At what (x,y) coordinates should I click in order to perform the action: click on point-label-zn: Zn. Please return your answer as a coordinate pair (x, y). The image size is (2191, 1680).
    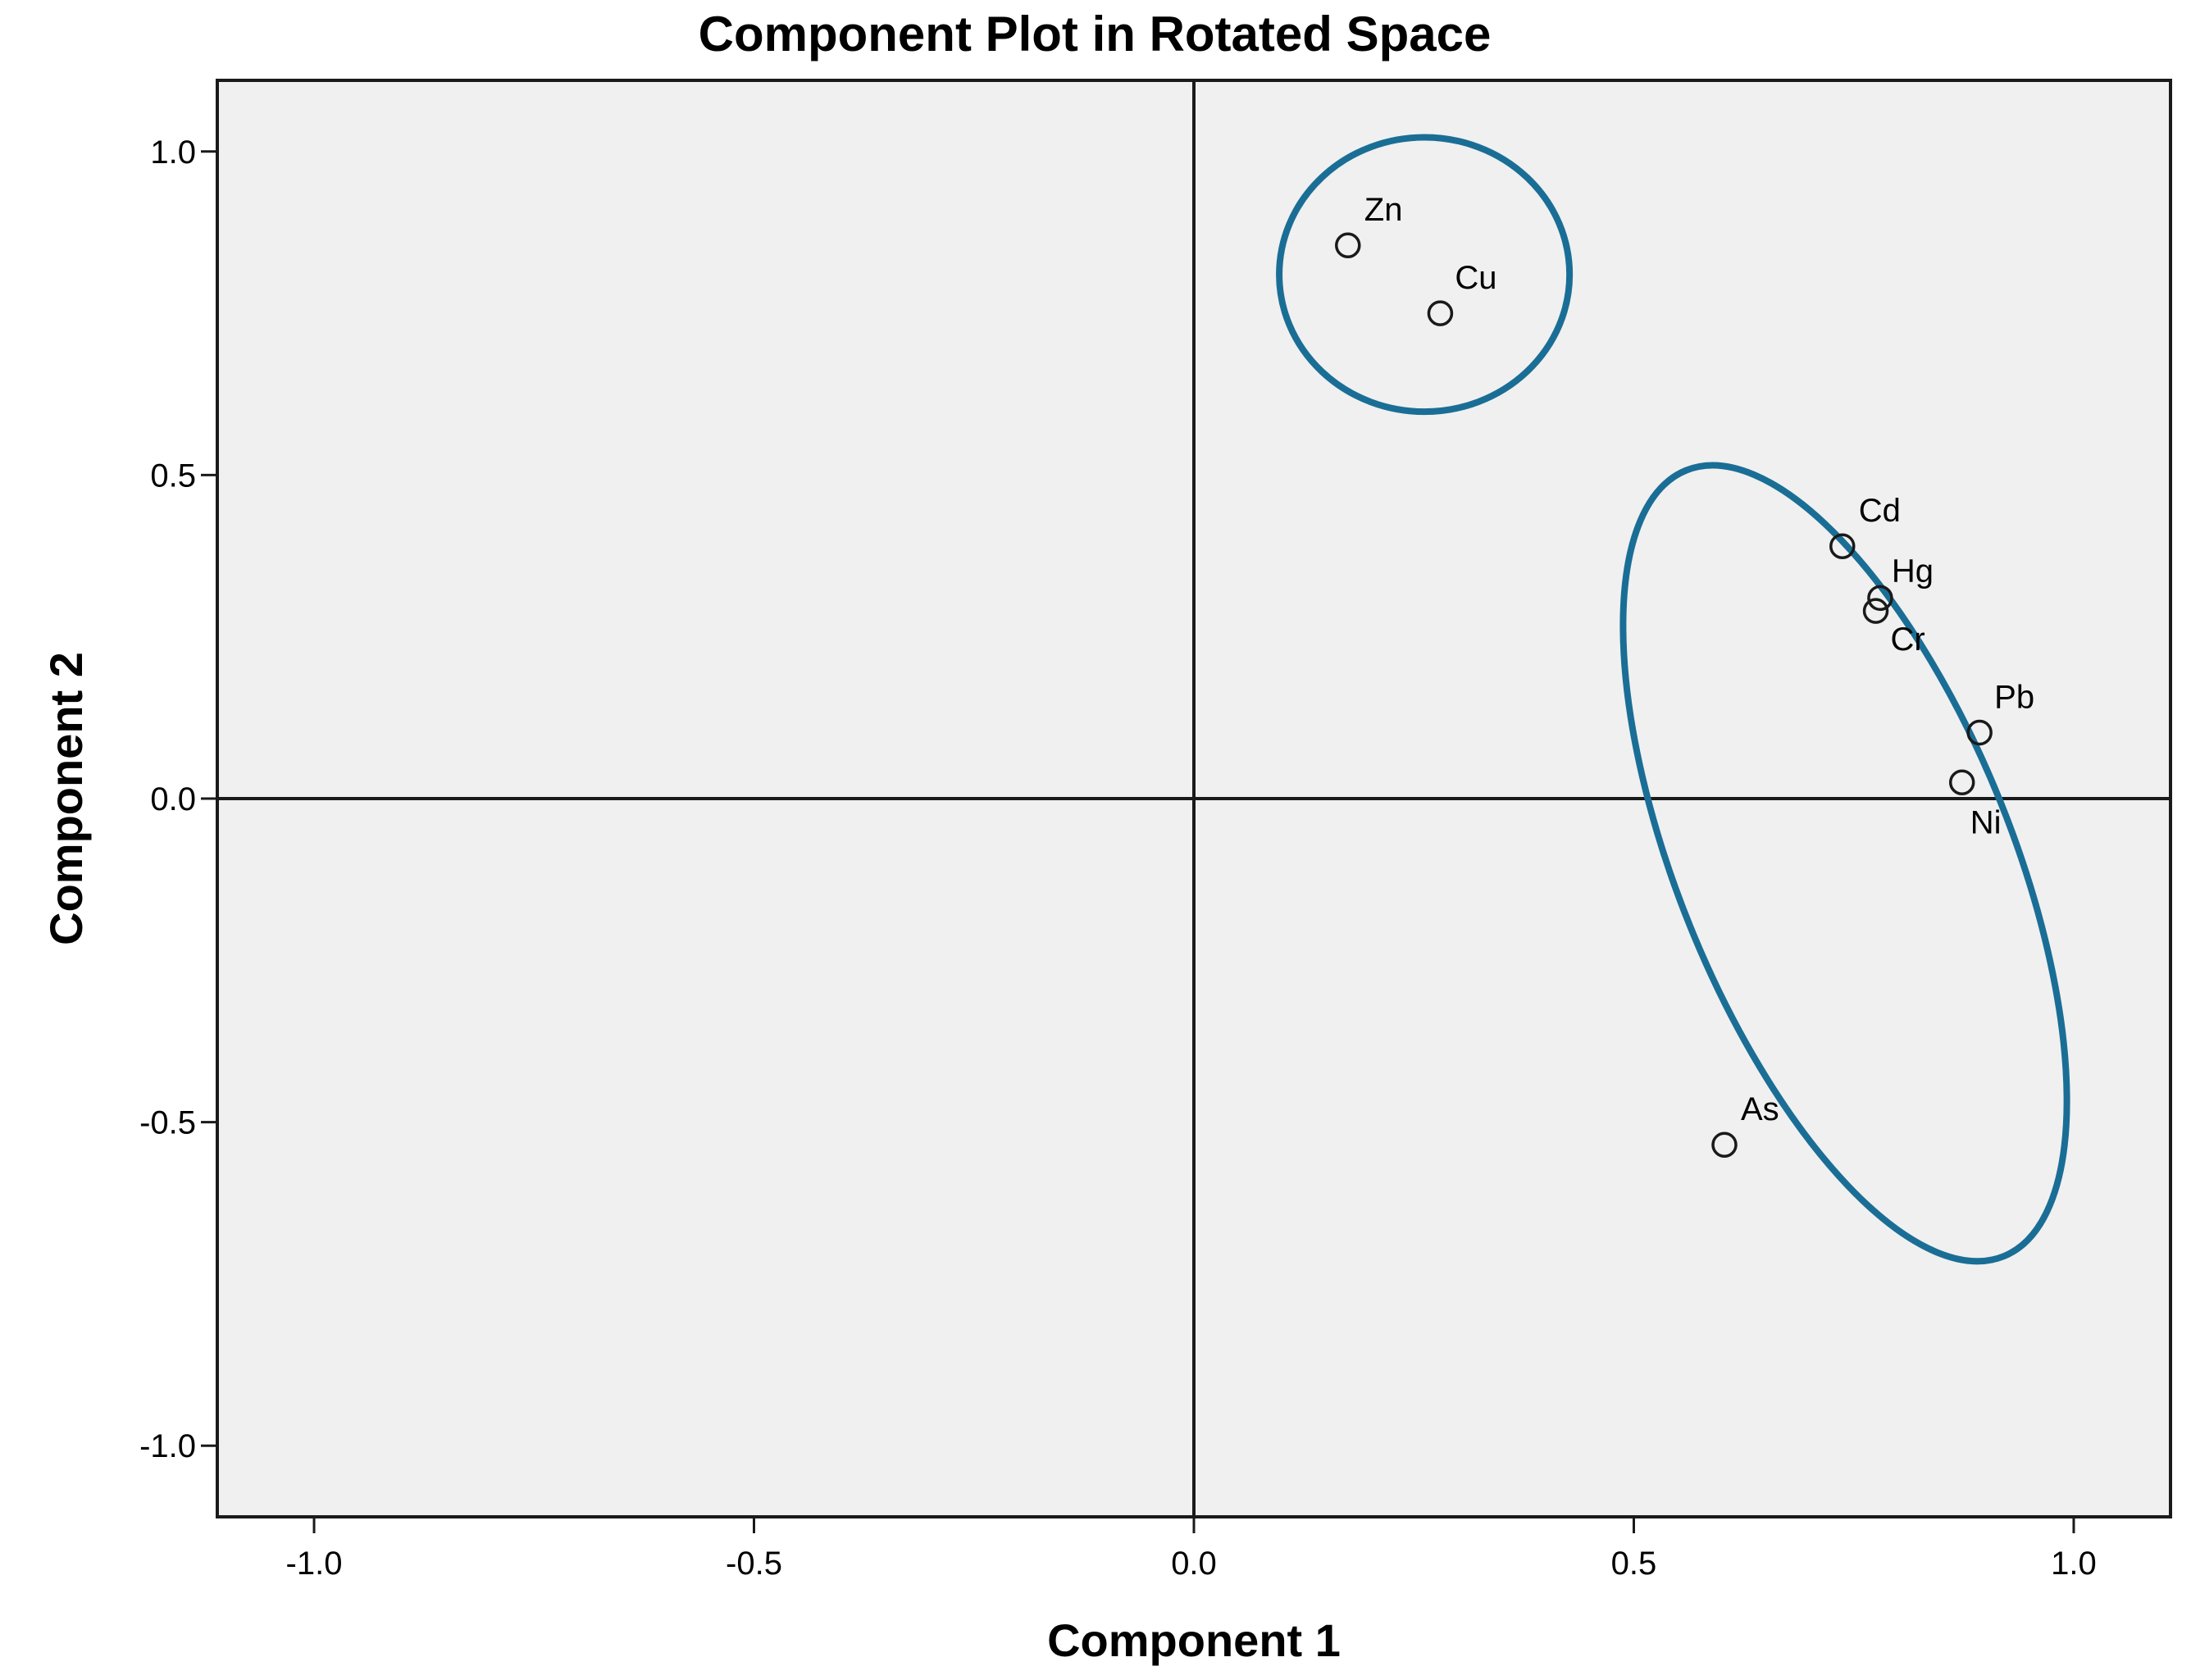
    Looking at the image, I should click on (1383, 210).